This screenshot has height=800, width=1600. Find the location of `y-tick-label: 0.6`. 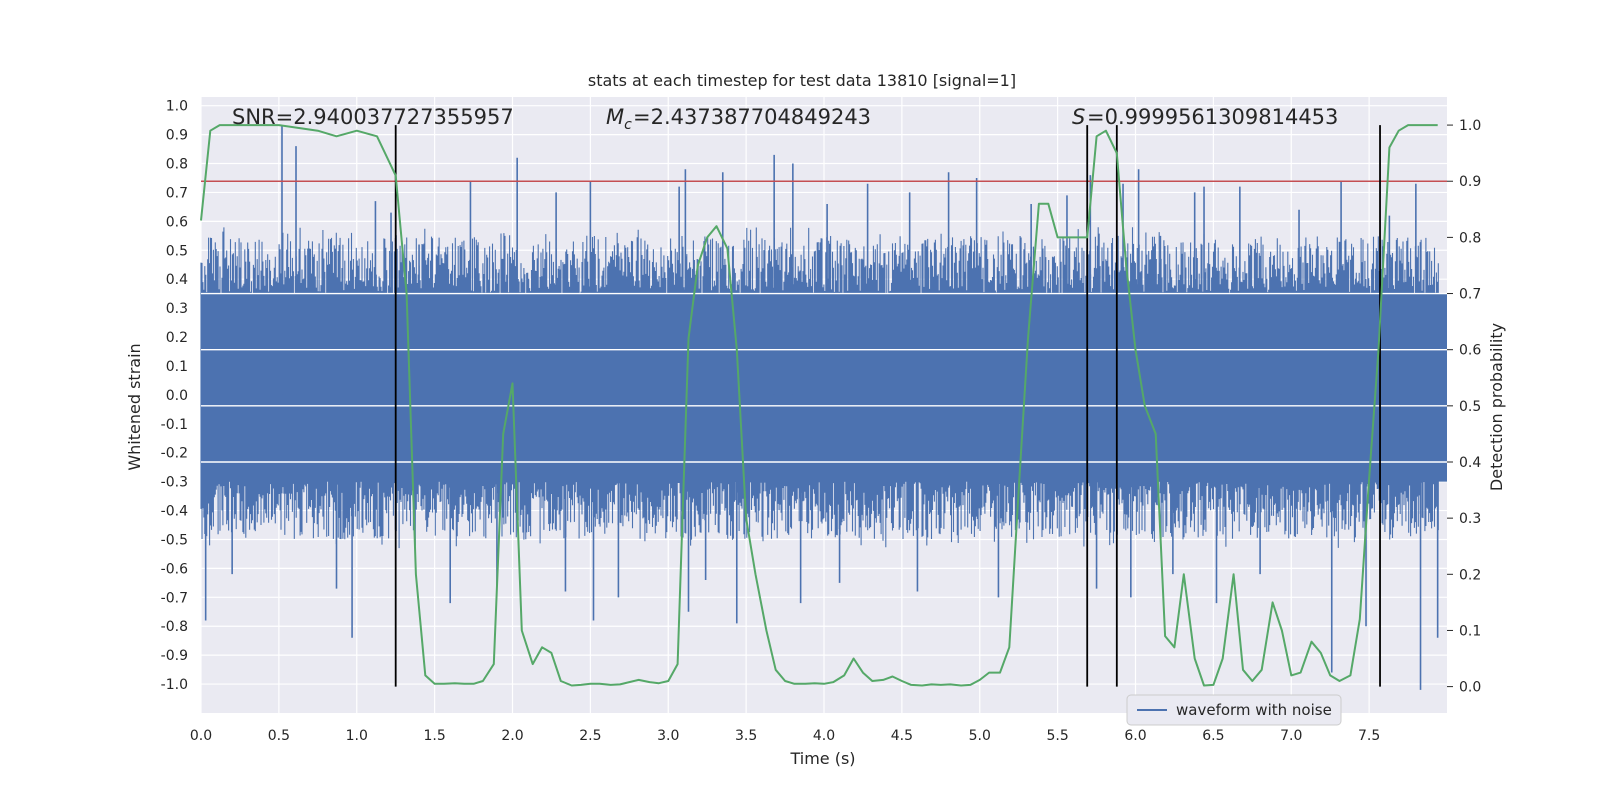

y-tick-label: 0.6 is located at coordinates (177, 222).